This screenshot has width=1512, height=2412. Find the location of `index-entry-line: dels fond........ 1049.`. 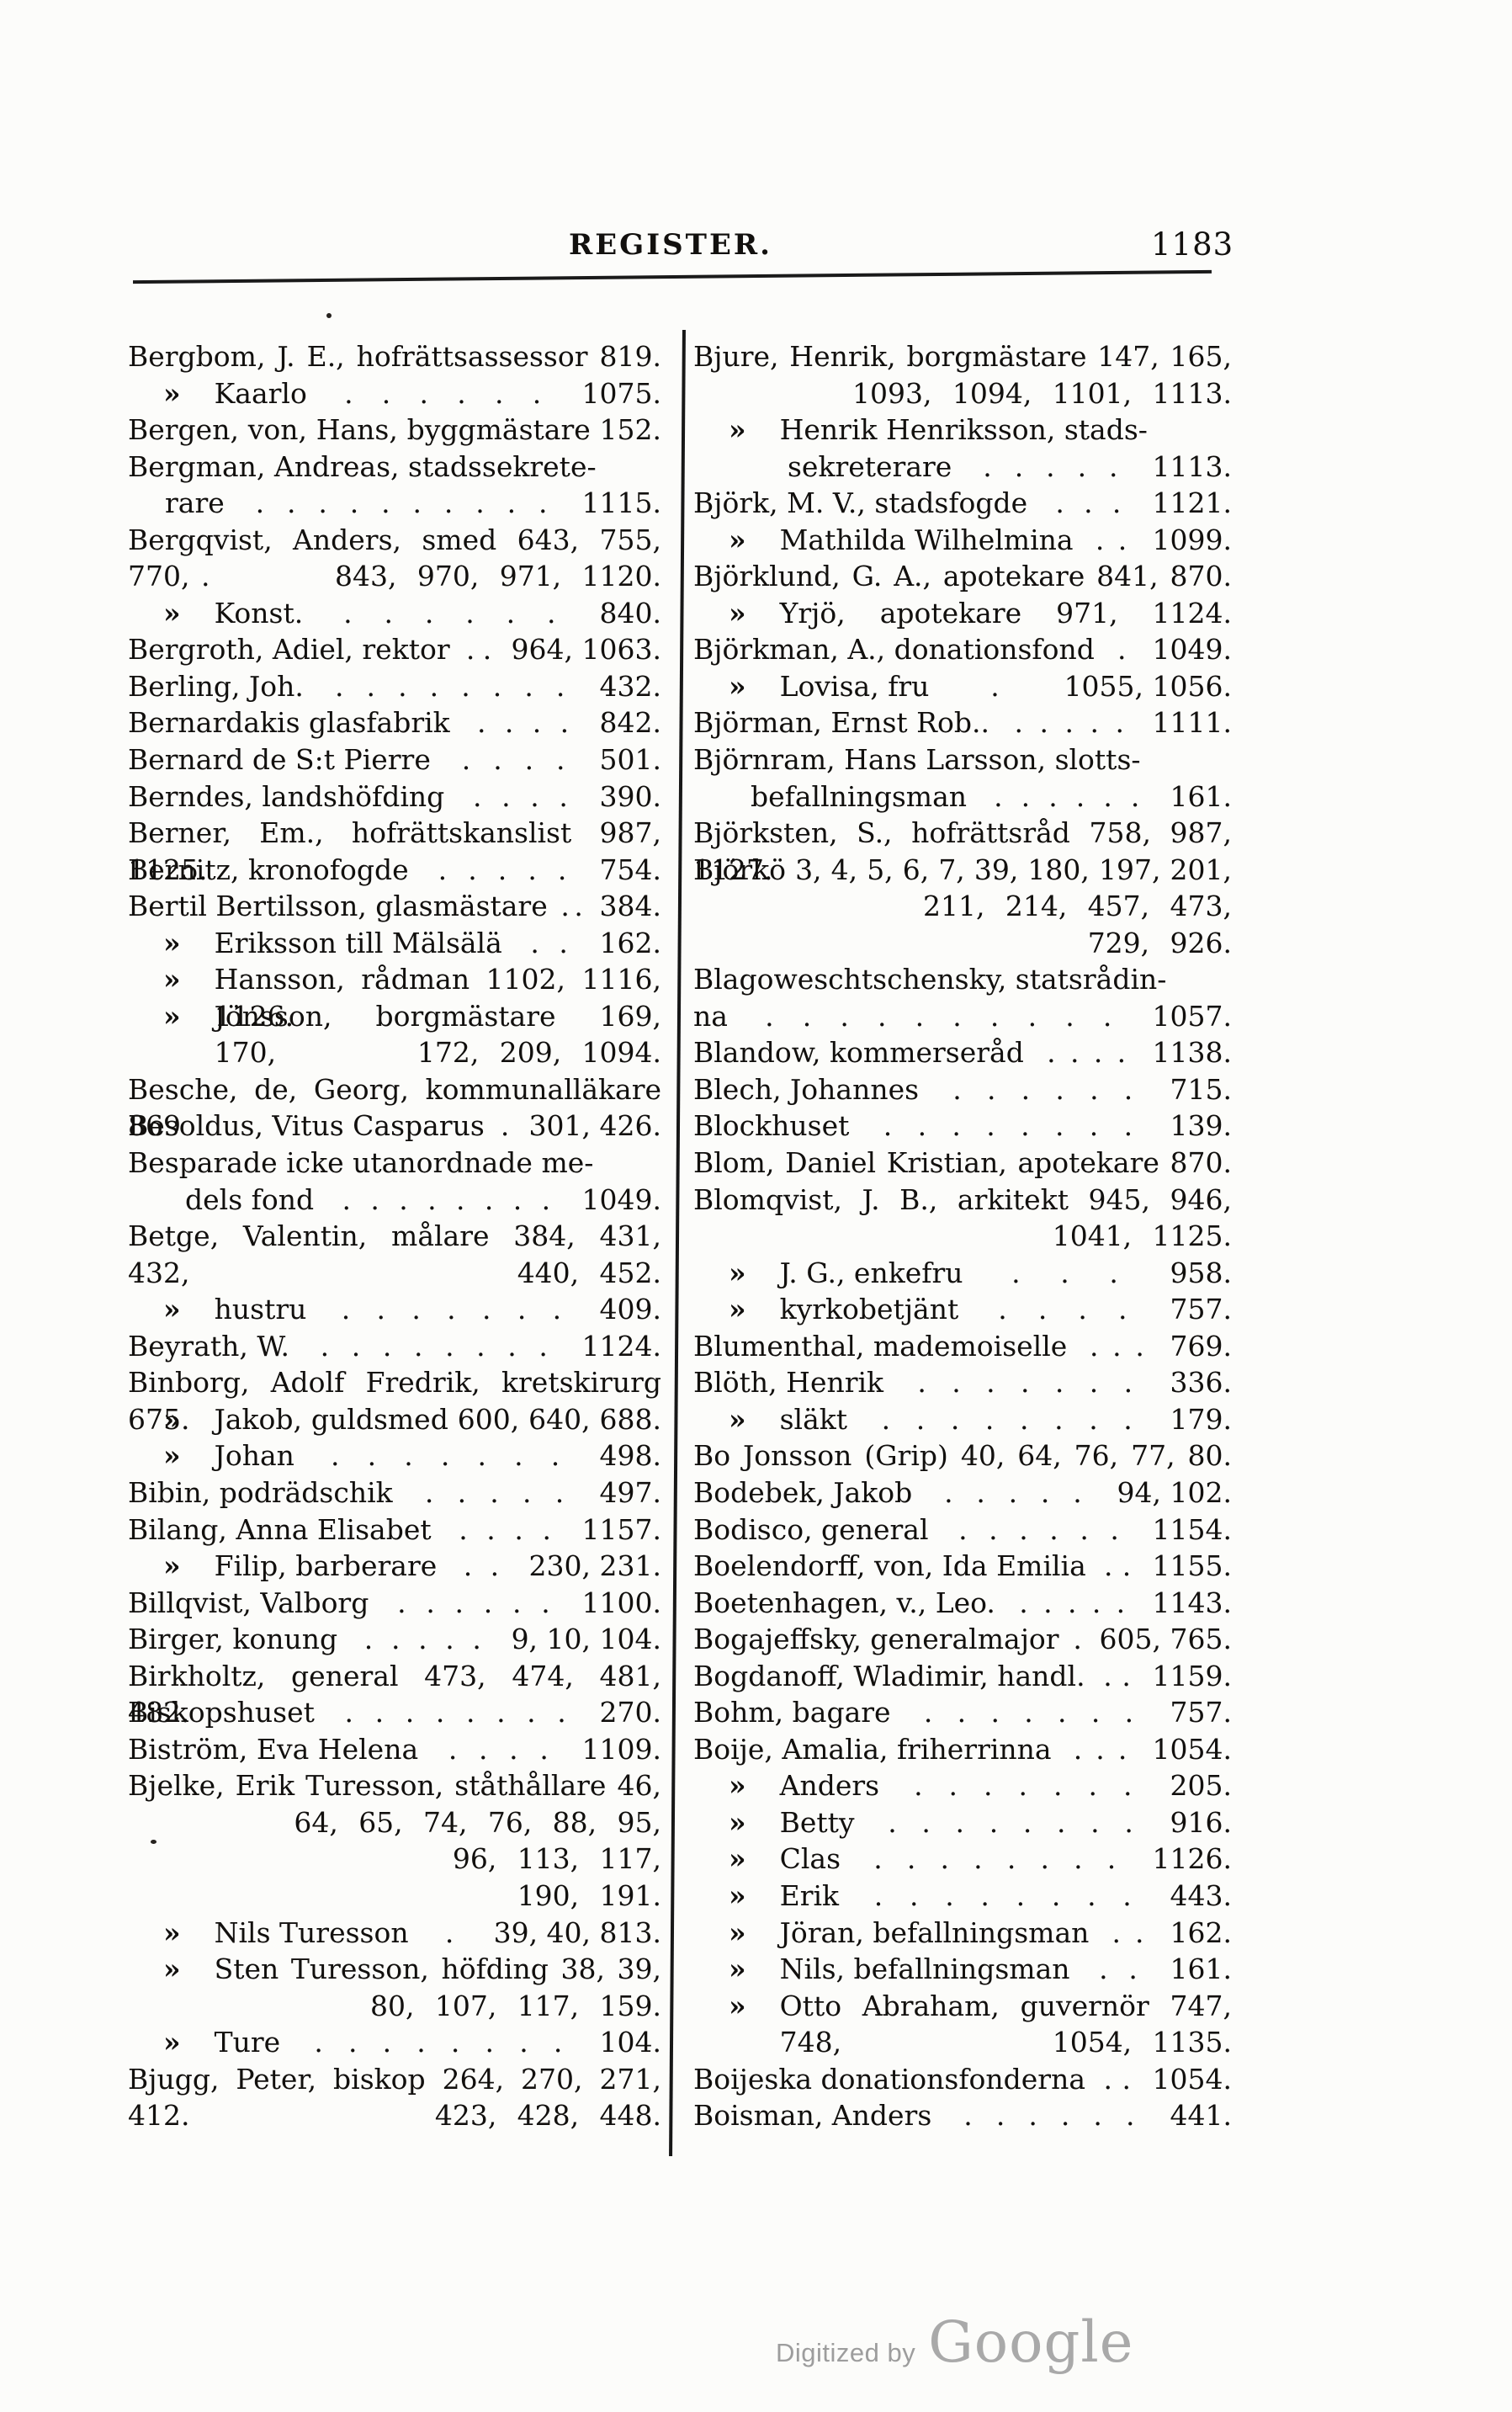

index-entry-line: dels fond........ 1049. is located at coordinates (394, 1201).